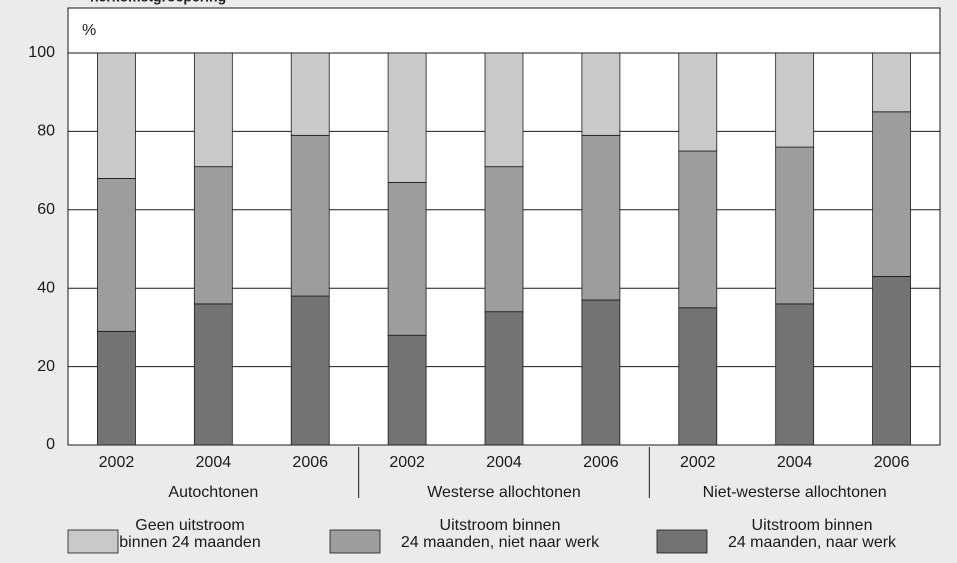 Image resolution: width=957 pixels, height=563 pixels. What do you see at coordinates (46, 287) in the screenshot?
I see `y-tick-label: 40` at bounding box center [46, 287].